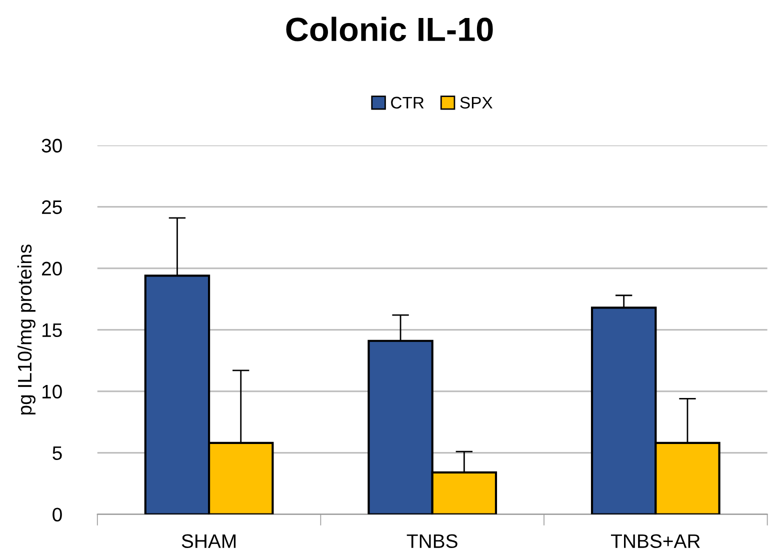  Describe the element at coordinates (432, 541) in the screenshot. I see `x-tick-label: TNBS` at that location.